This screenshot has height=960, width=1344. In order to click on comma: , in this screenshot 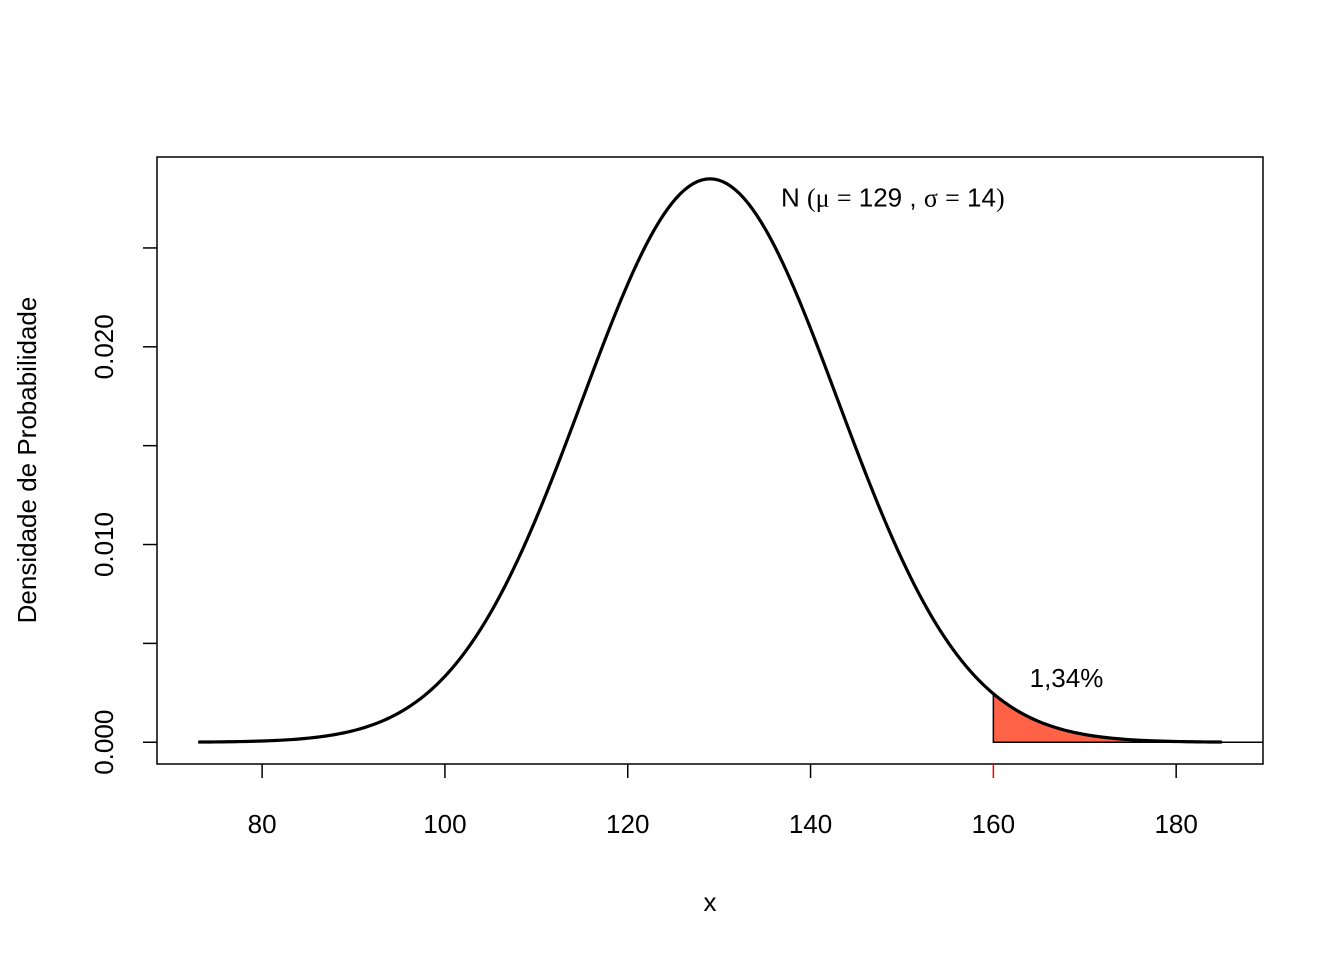, I will do `click(912, 197)`.